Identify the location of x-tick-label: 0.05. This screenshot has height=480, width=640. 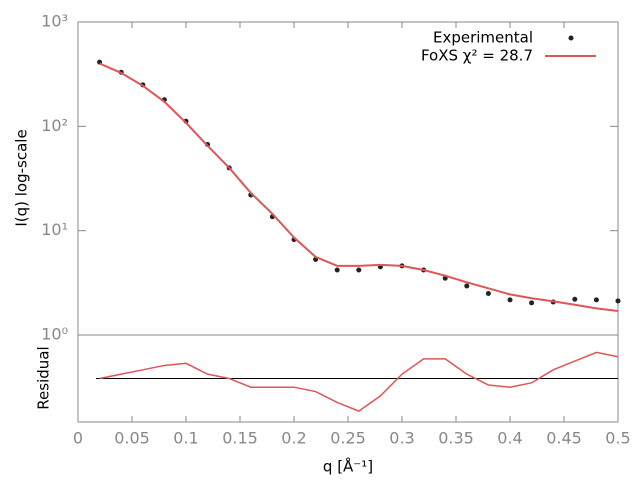
(132, 438).